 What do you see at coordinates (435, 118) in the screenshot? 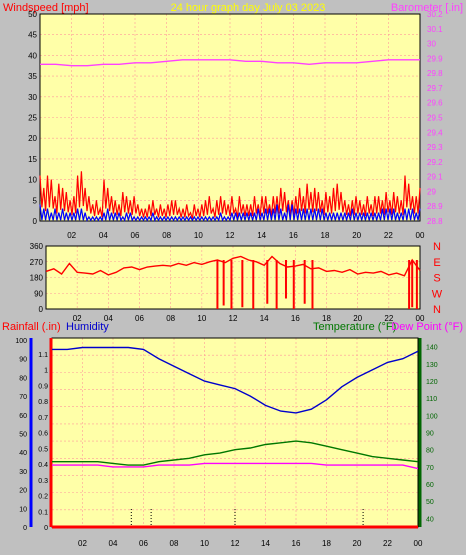
I see `barometer-y-tick: 29.5` at bounding box center [435, 118].